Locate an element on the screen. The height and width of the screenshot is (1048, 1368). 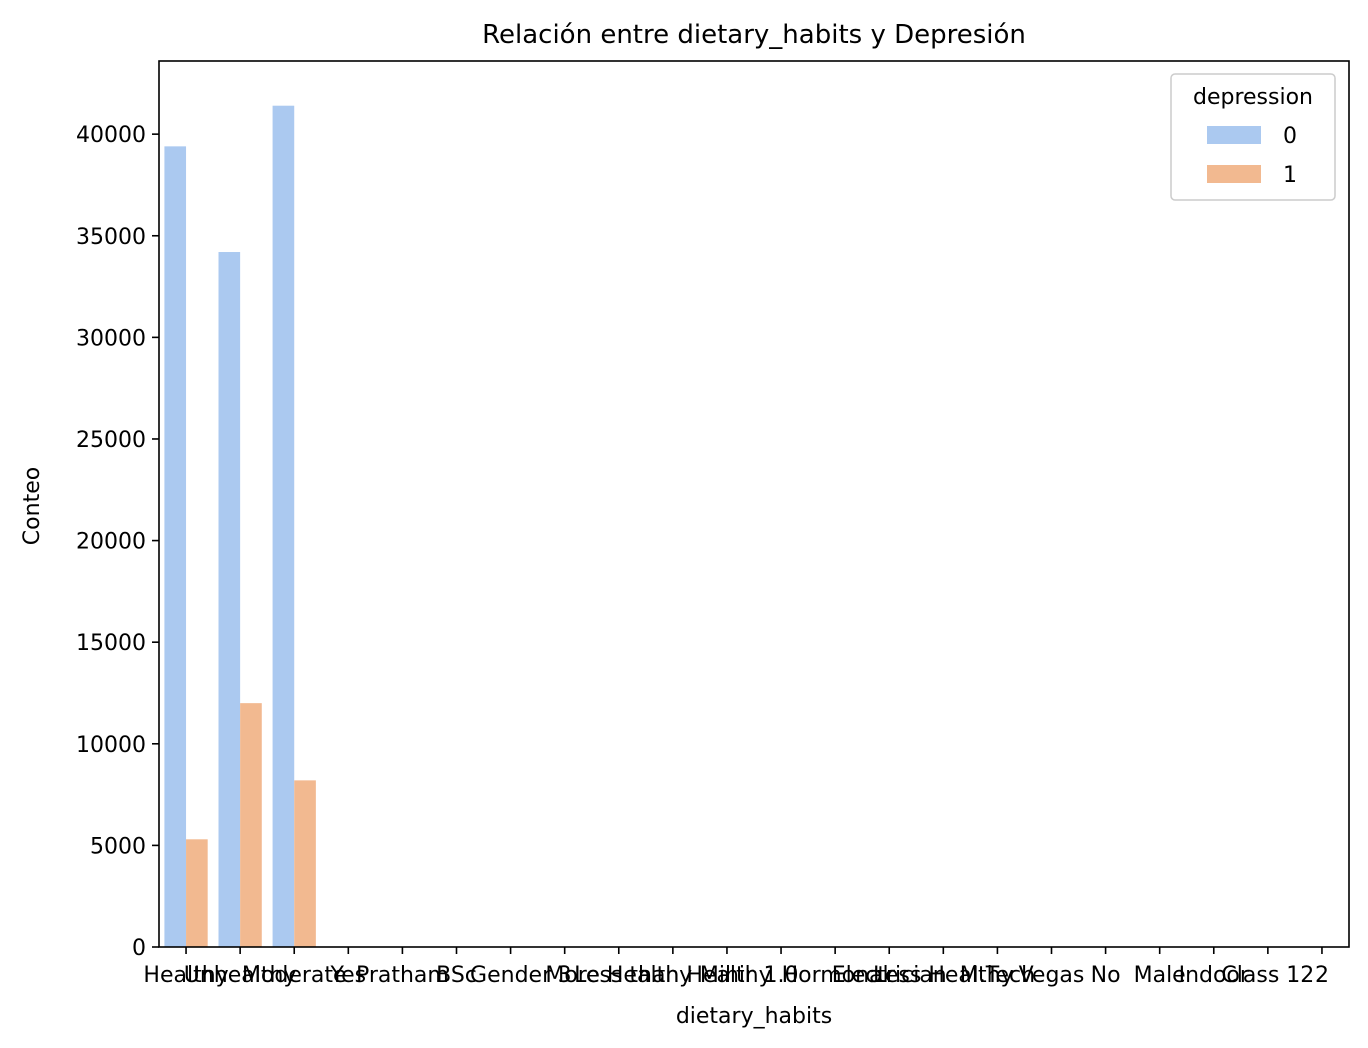
x-tick-label: 1.0 is located at coordinates (781, 975).